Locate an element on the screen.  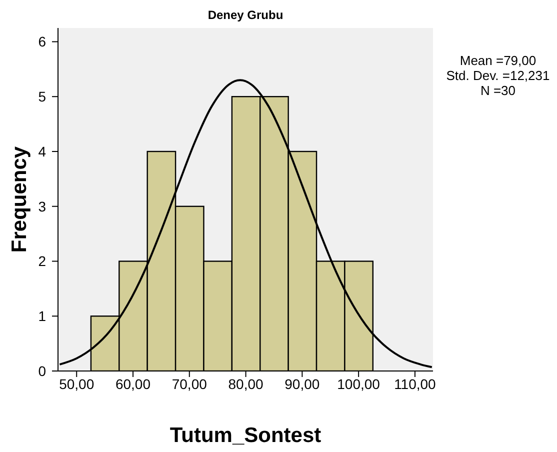
x-tick-label: 90,00 is located at coordinates (302, 384).